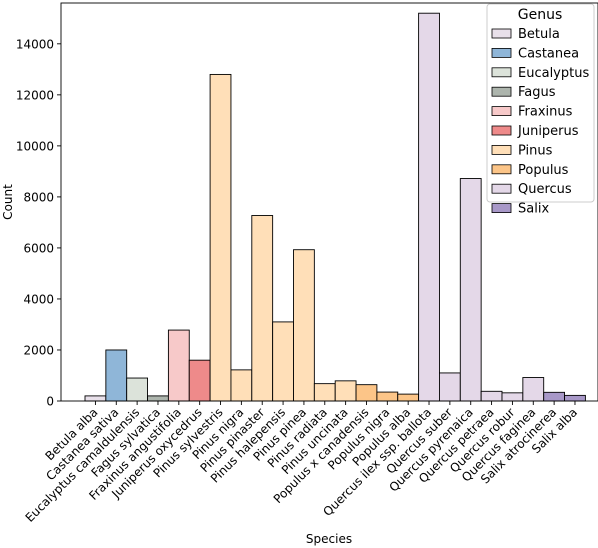  I want to click on y-tick-label: 14000, so click(35, 44).